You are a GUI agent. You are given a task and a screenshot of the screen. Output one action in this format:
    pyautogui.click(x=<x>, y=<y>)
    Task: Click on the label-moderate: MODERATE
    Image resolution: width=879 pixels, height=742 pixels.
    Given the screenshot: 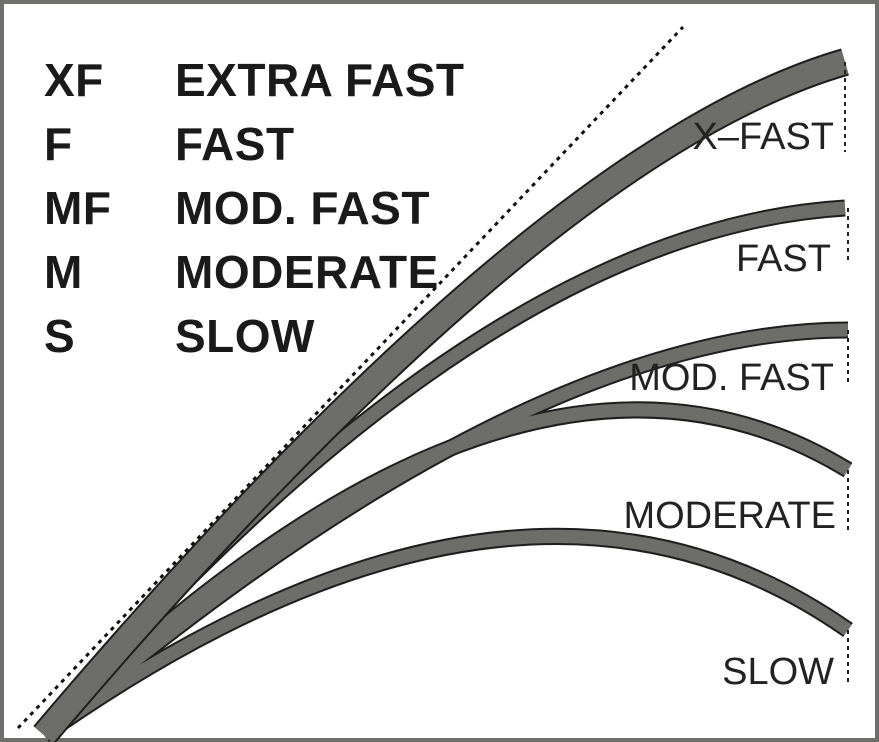 What is the action you would take?
    pyautogui.click(x=729, y=516)
    